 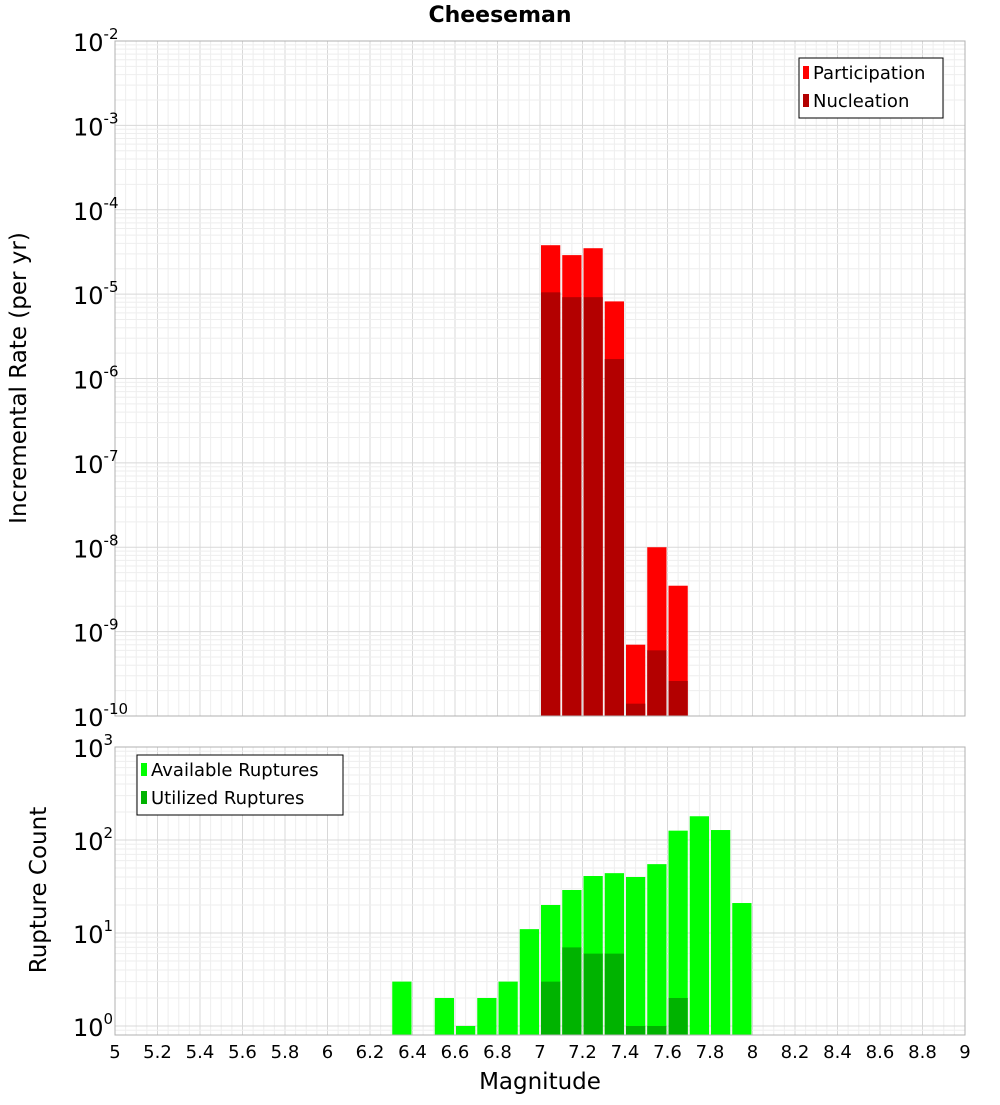 I want to click on series-nucleation, so click(x=614, y=504).